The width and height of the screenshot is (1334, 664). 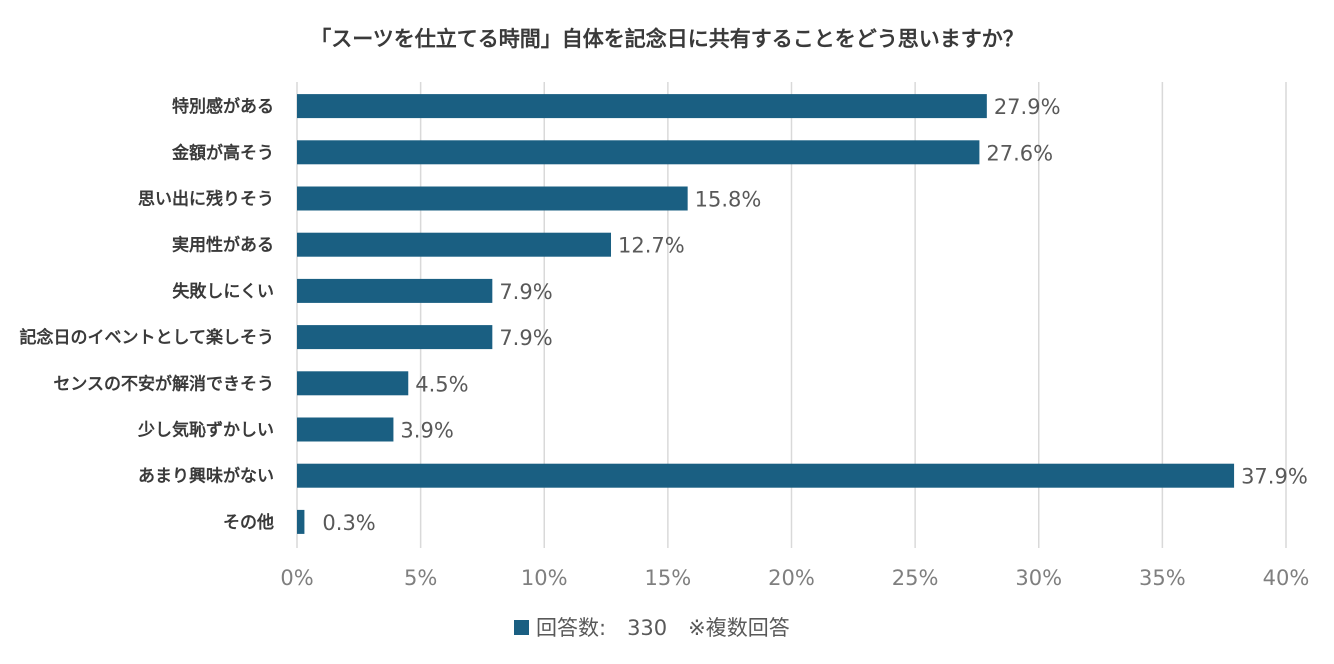 I want to click on x-tick-labels: 0% 5% 10% 15% 20% 25% 30% 35% 40%, so click(x=794, y=578).